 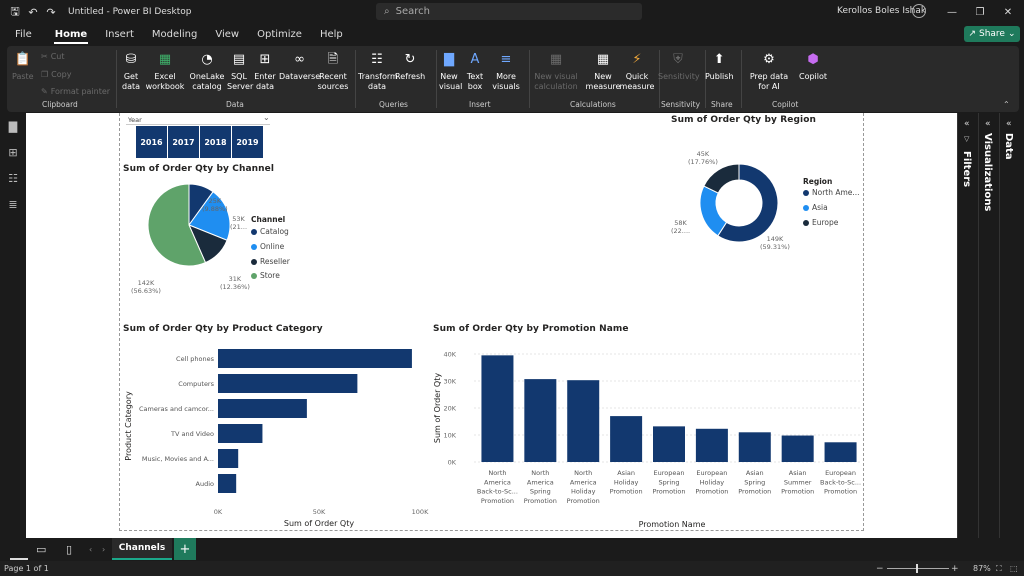 What do you see at coordinates (331, 34) in the screenshot?
I see `menu-help: Help` at bounding box center [331, 34].